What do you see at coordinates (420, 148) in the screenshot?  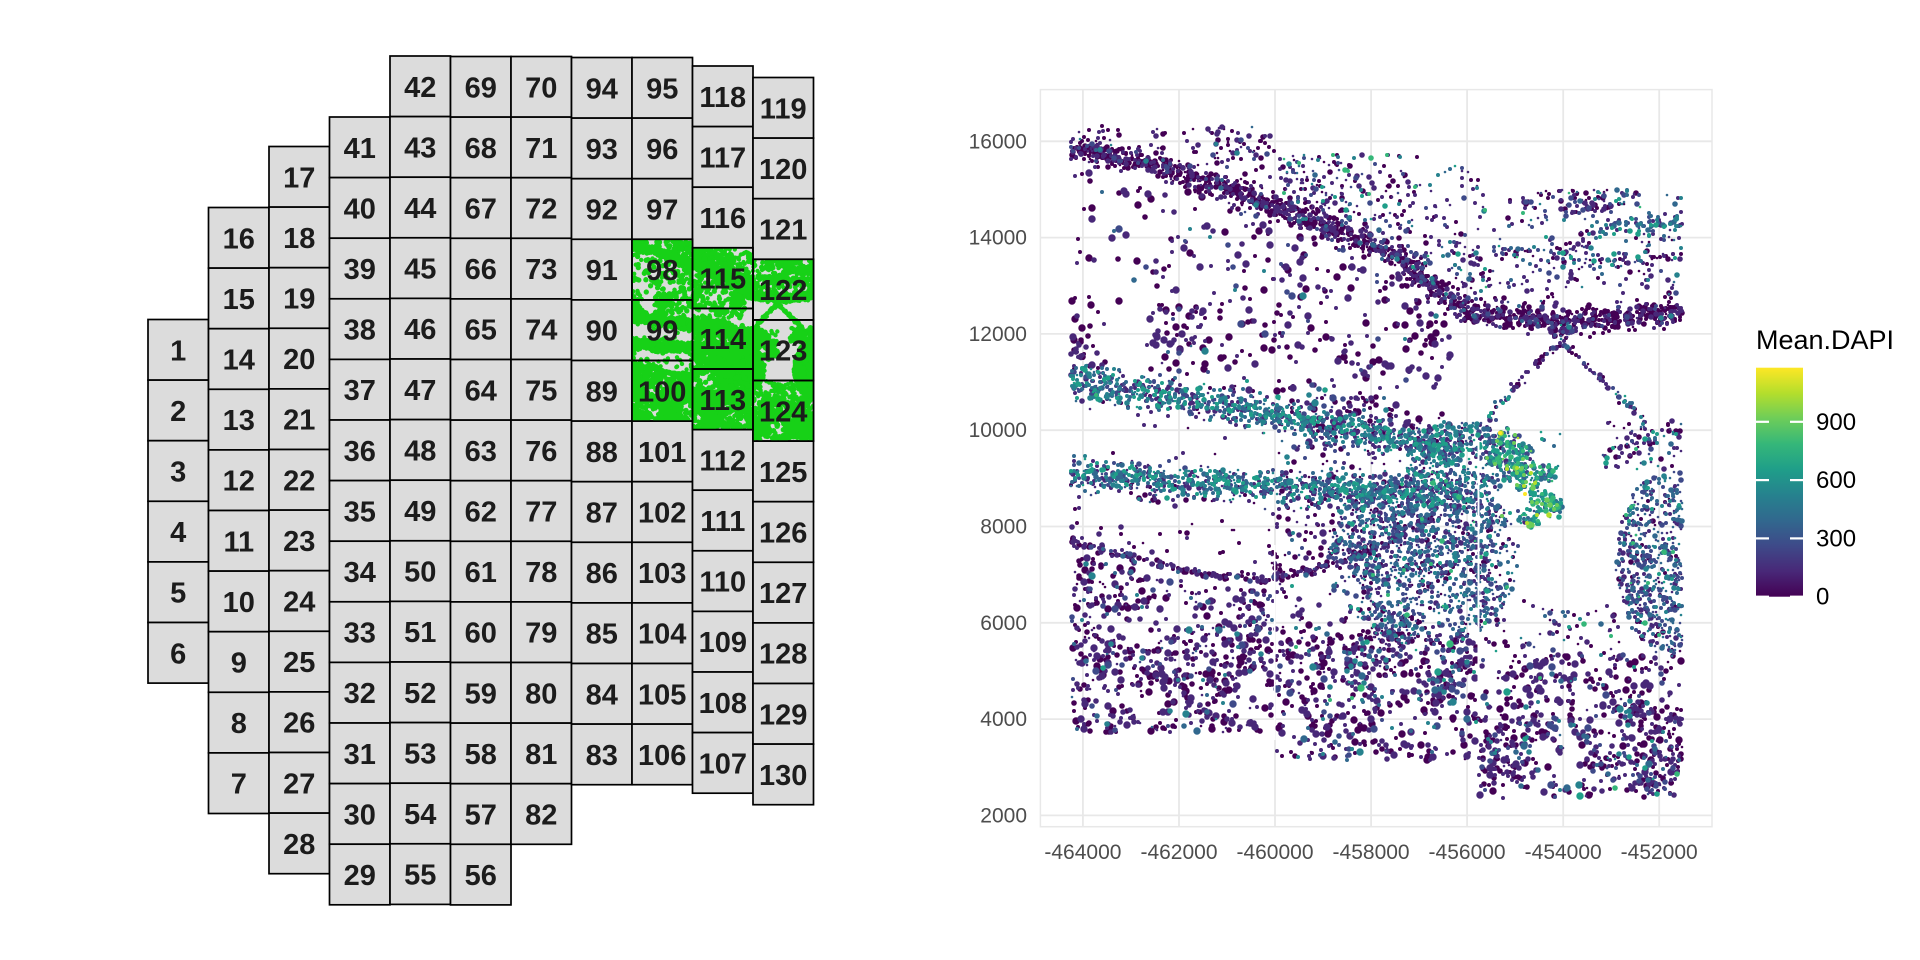 I see `svg-text: 43` at bounding box center [420, 148].